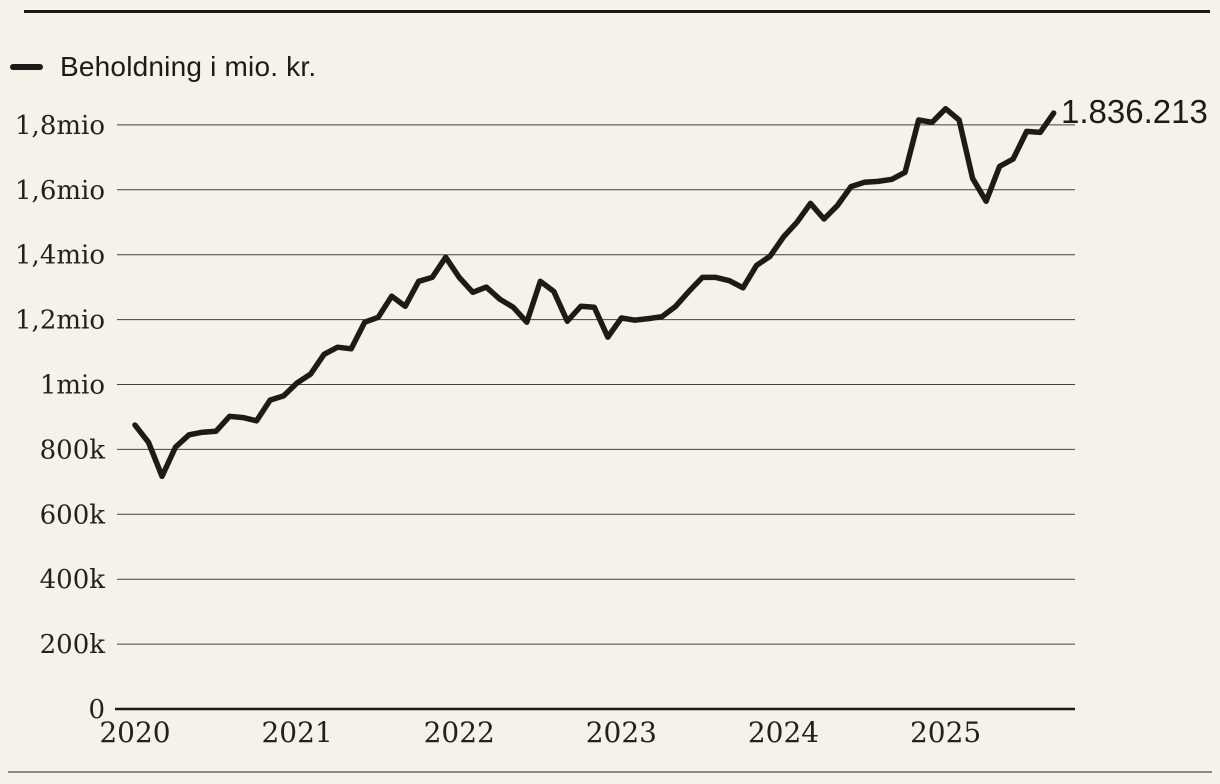 Image resolution: width=1220 pixels, height=784 pixels. Describe the element at coordinates (73, 580) in the screenshot. I see `y-tick-label: 400k` at that location.